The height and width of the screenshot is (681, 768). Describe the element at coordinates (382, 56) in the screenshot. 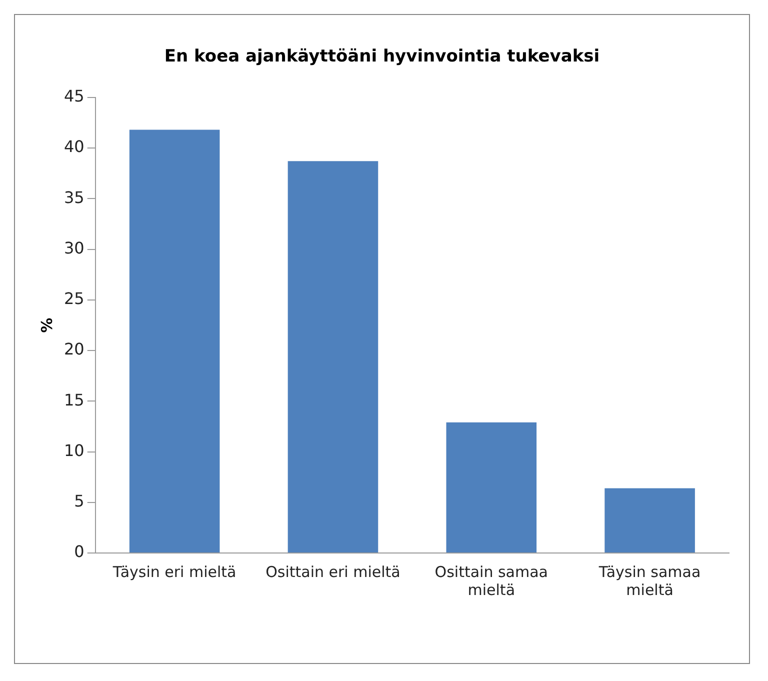

I see `chart-title: En koea ajankäyttöäni hyvinvointia tukevaksi` at that location.